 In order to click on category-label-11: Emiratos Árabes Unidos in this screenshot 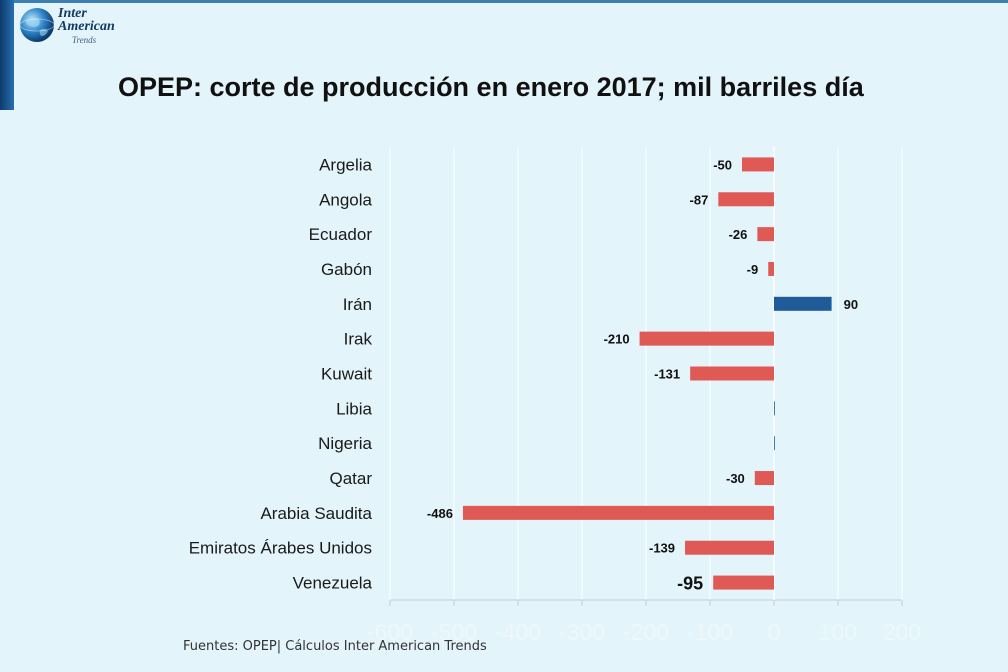, I will do `click(280, 548)`.